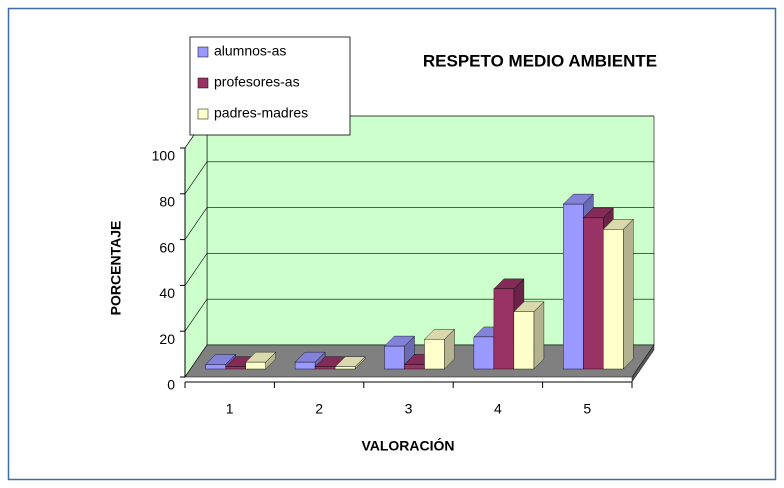 This screenshot has height=488, width=784. Describe the element at coordinates (257, 82) in the screenshot. I see `legend-label: profesores-as` at that location.